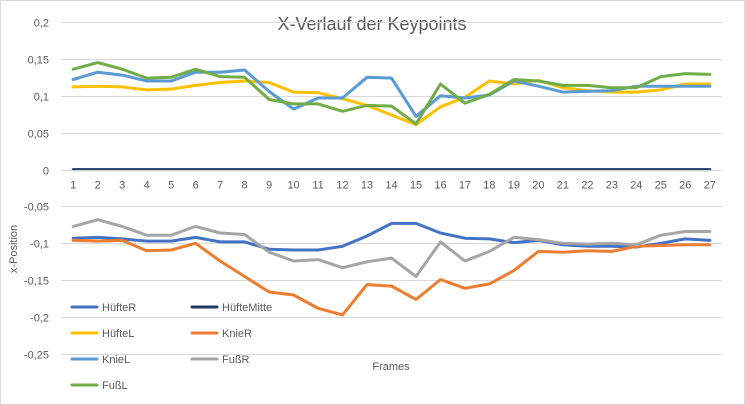 Image resolution: width=745 pixels, height=405 pixels. Describe the element at coordinates (171, 347) in the screenshot. I see `legend: HüfteR HüfteMitte HüfteL KnieR KnieL FußR FußL` at that location.